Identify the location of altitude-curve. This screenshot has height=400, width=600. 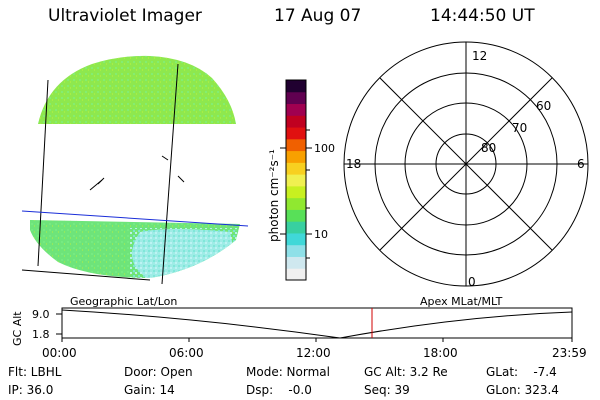
(317, 324).